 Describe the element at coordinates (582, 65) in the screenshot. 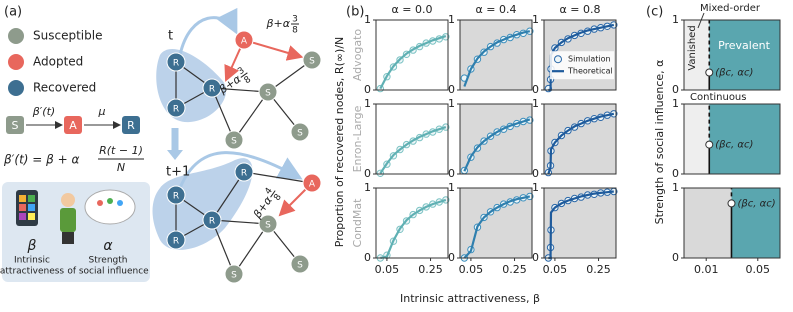

I see `legend-box` at that location.